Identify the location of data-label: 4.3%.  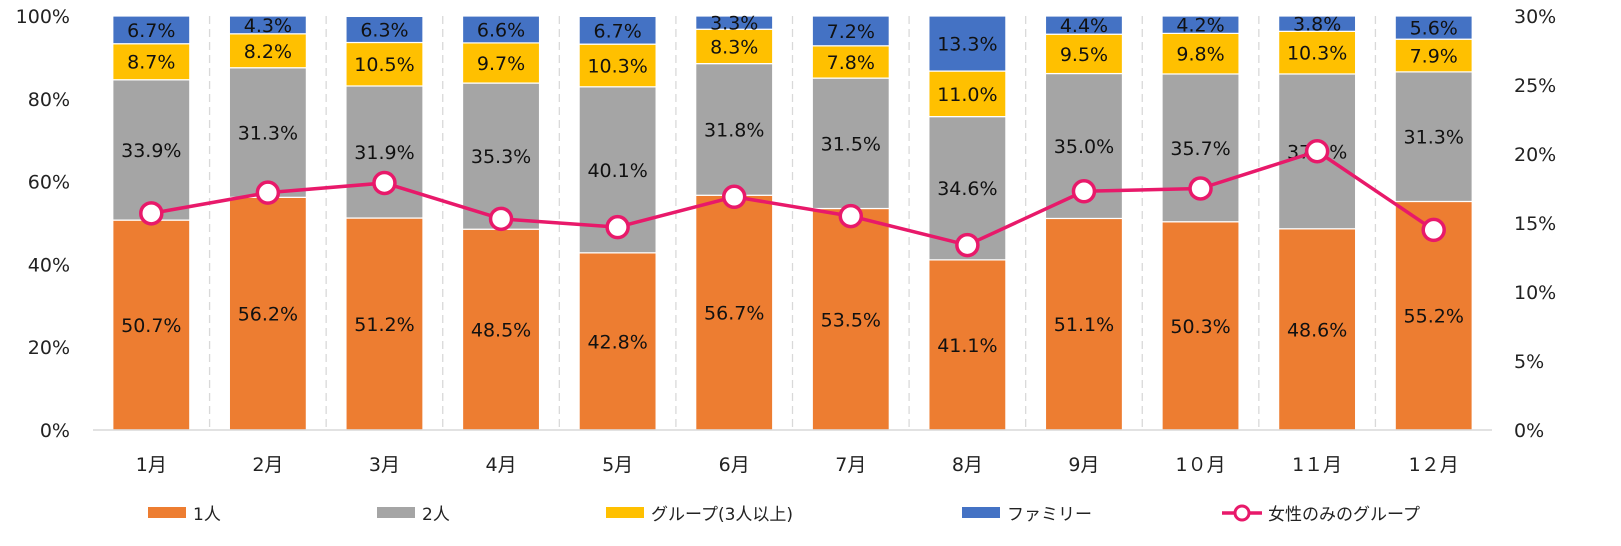
(268, 26).